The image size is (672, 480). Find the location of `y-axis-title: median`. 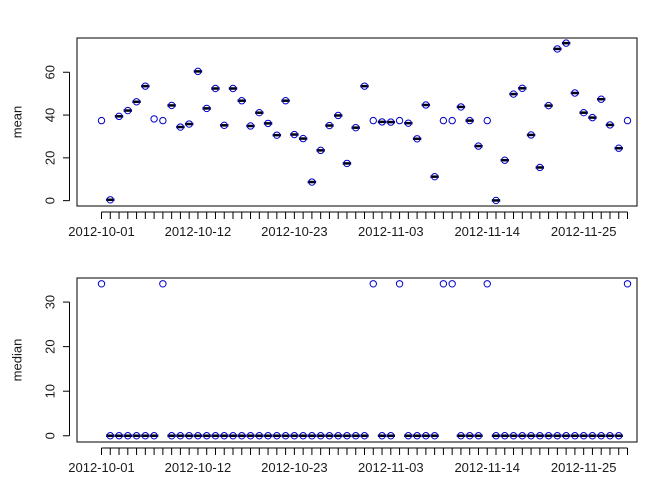

y-axis-title: median is located at coordinates (17, 360).